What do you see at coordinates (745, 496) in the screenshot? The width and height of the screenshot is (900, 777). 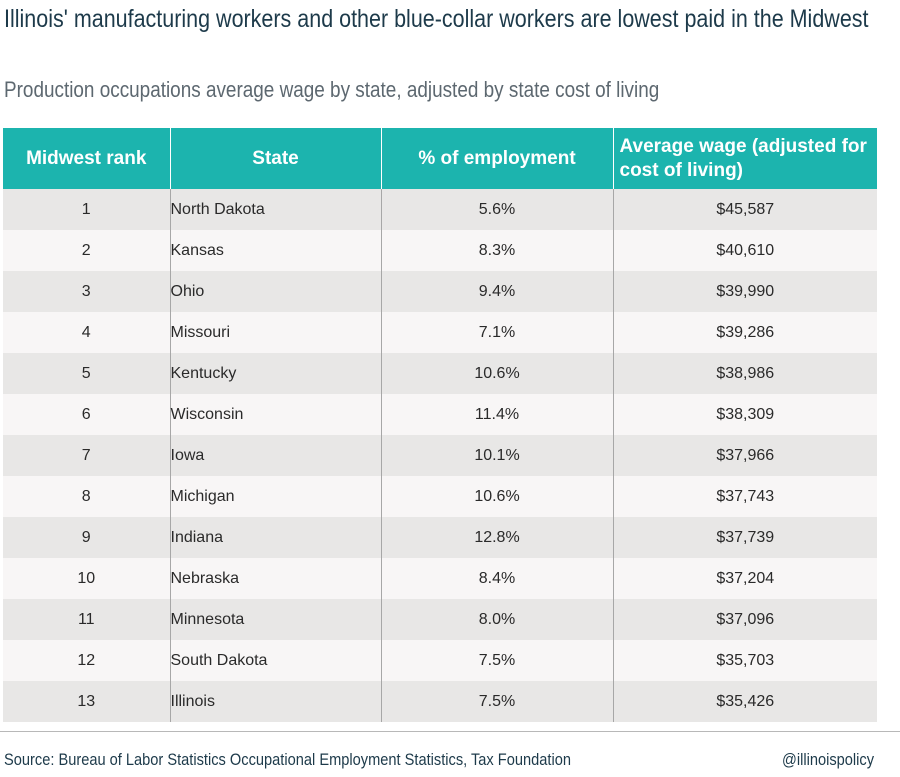 I see `wage-cell: $37,743` at bounding box center [745, 496].